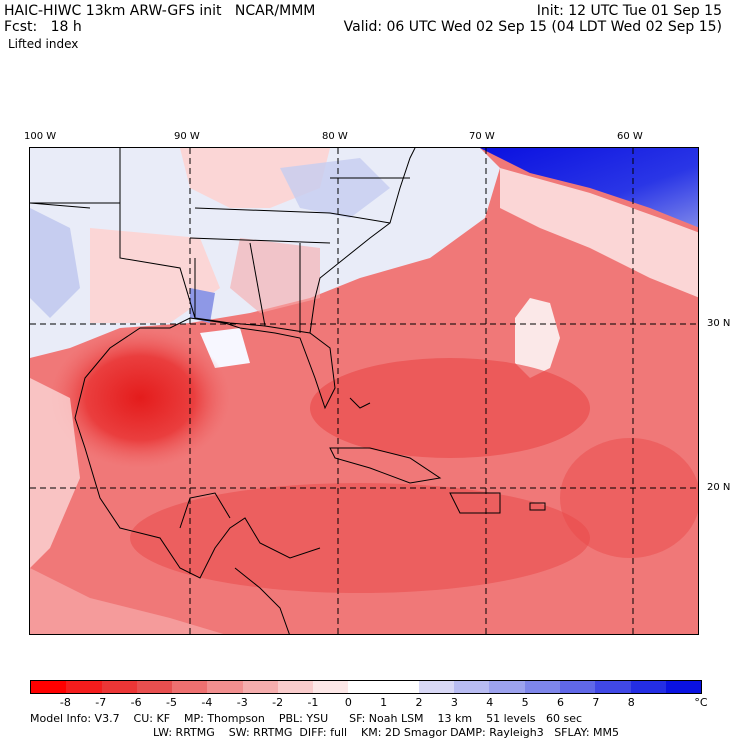 This screenshot has height=740, width=740. Describe the element at coordinates (701, 702) in the screenshot. I see `colorbar-unit: °C` at that location.